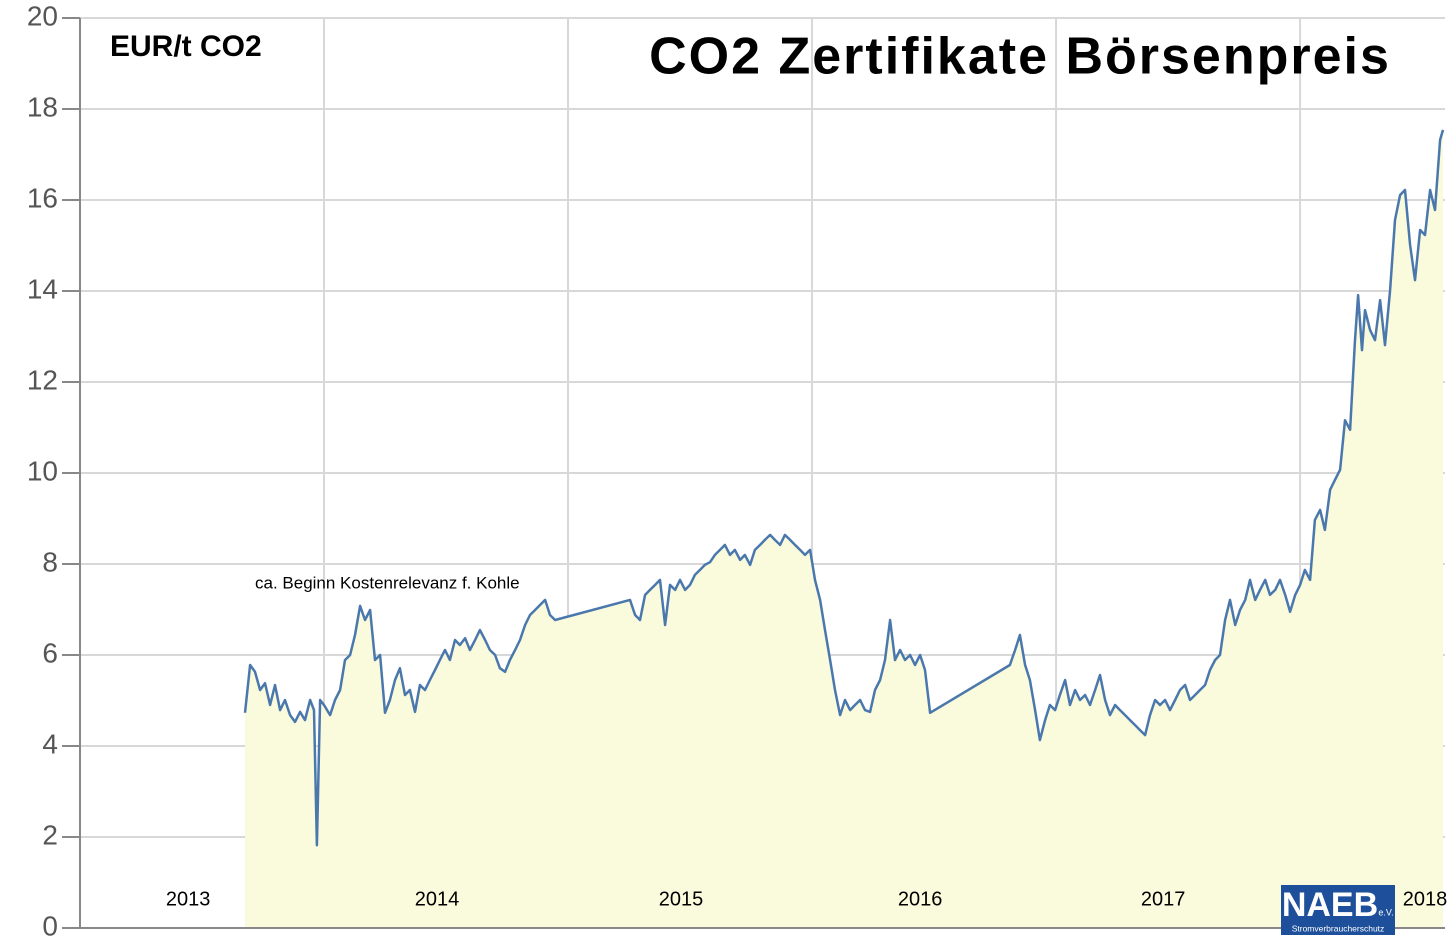  What do you see at coordinates (42, 288) in the screenshot?
I see `y-tick-label: 14` at bounding box center [42, 288].